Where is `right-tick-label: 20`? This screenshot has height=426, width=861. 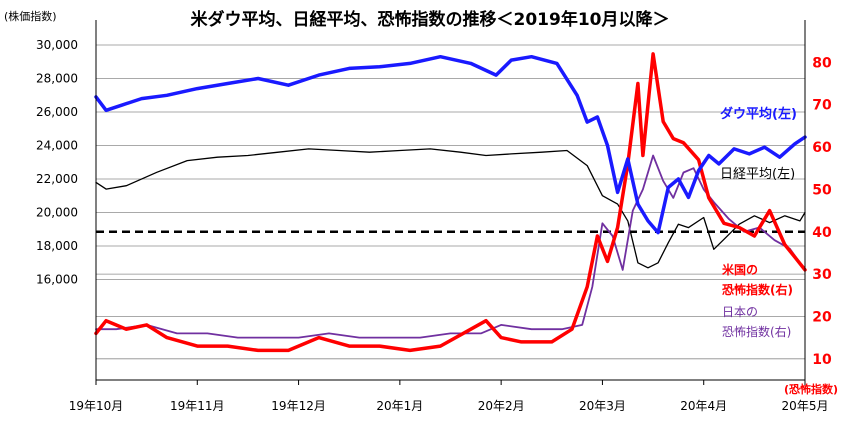
right-tick-label: 20 is located at coordinates (822, 317).